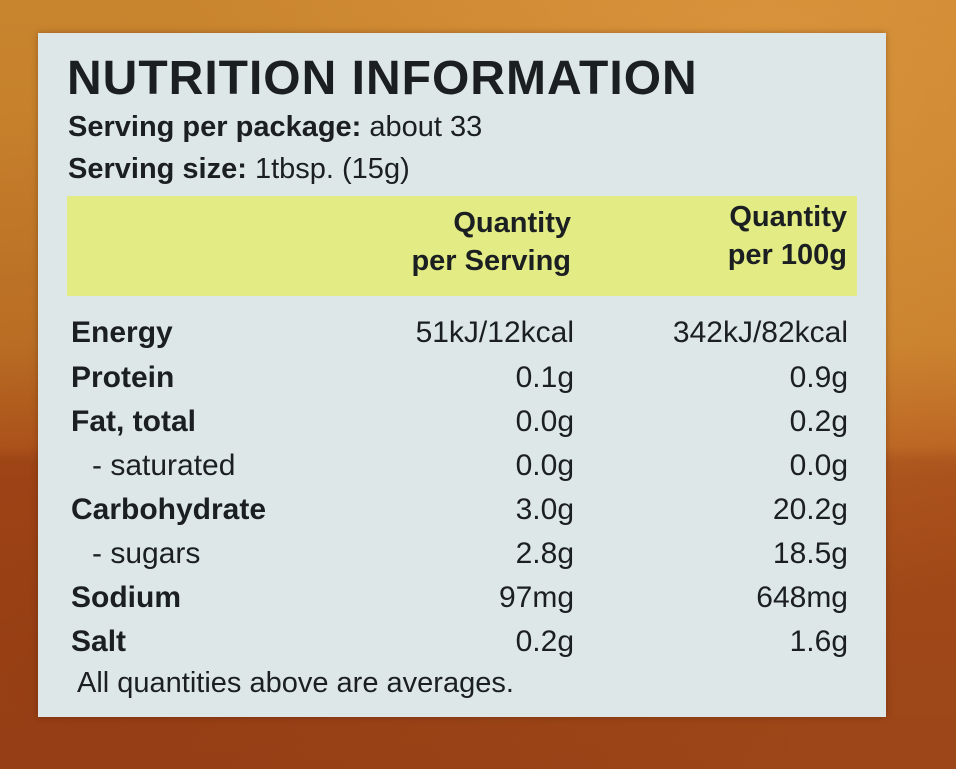 The width and height of the screenshot is (956, 769). What do you see at coordinates (818, 421) in the screenshot?
I see `per-100g-value: 0.2g` at bounding box center [818, 421].